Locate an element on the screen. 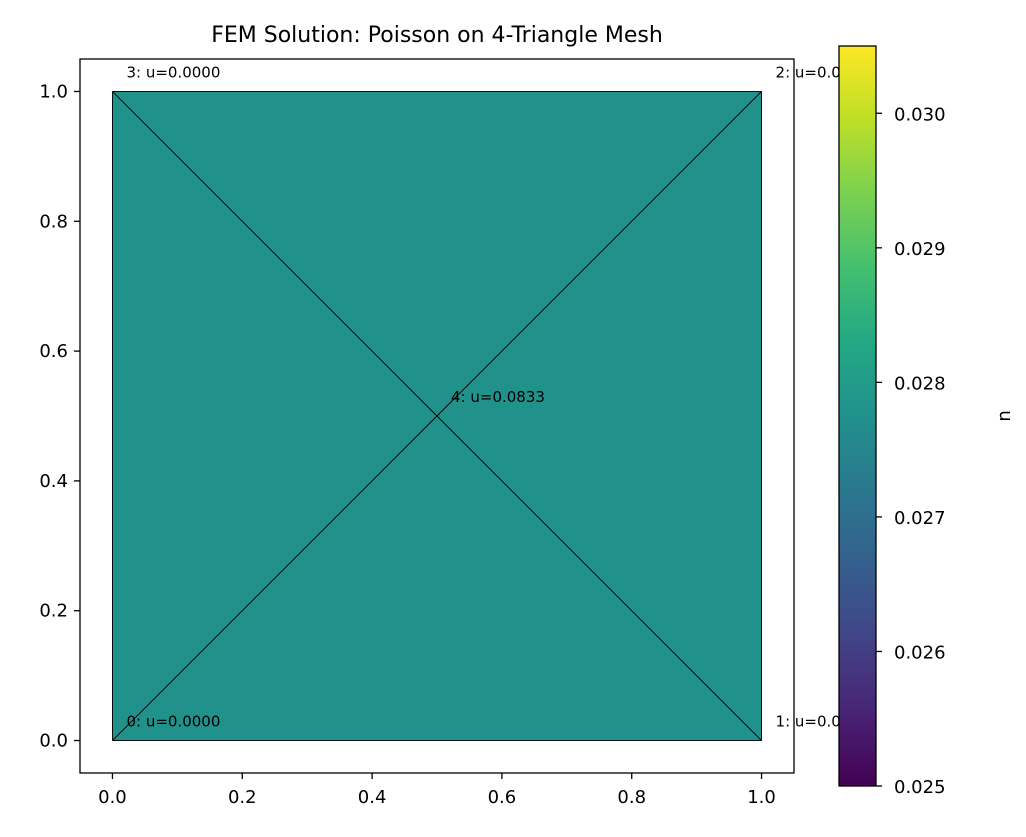  colorbar-tick-label: 0.026 is located at coordinates (920, 652).